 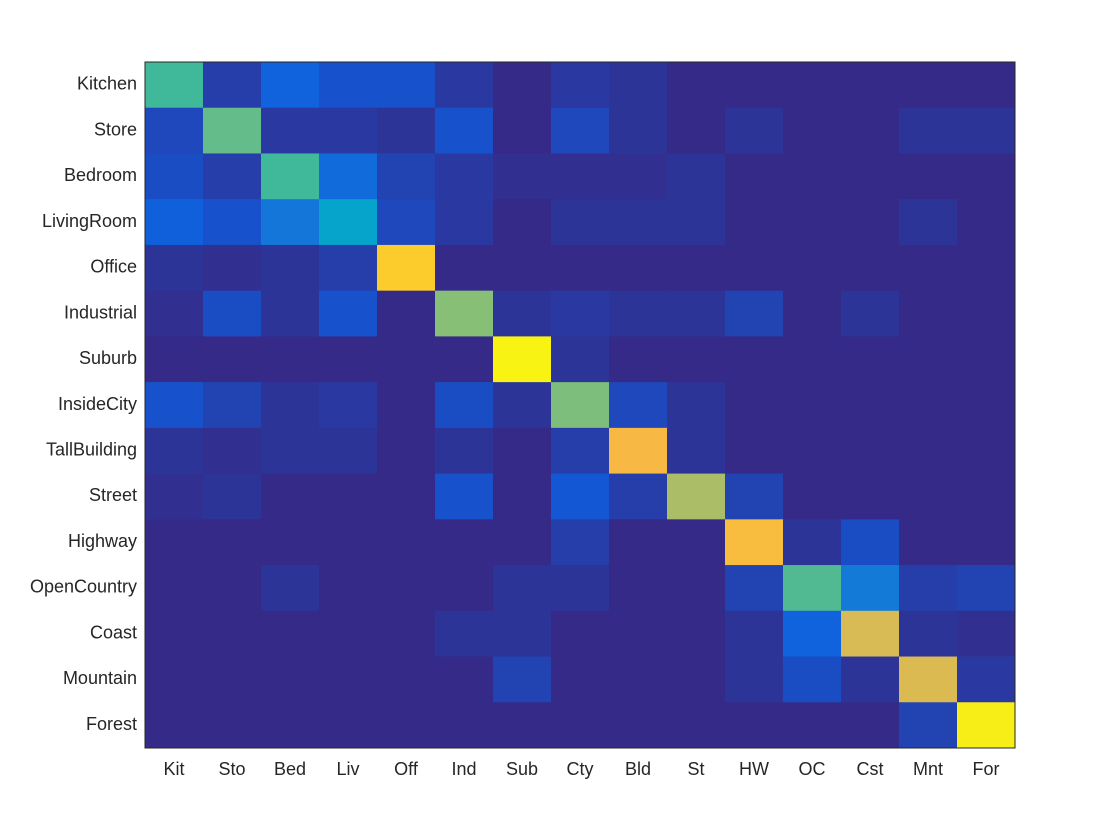 I want to click on x-tick-label: OC, so click(x=812, y=769).